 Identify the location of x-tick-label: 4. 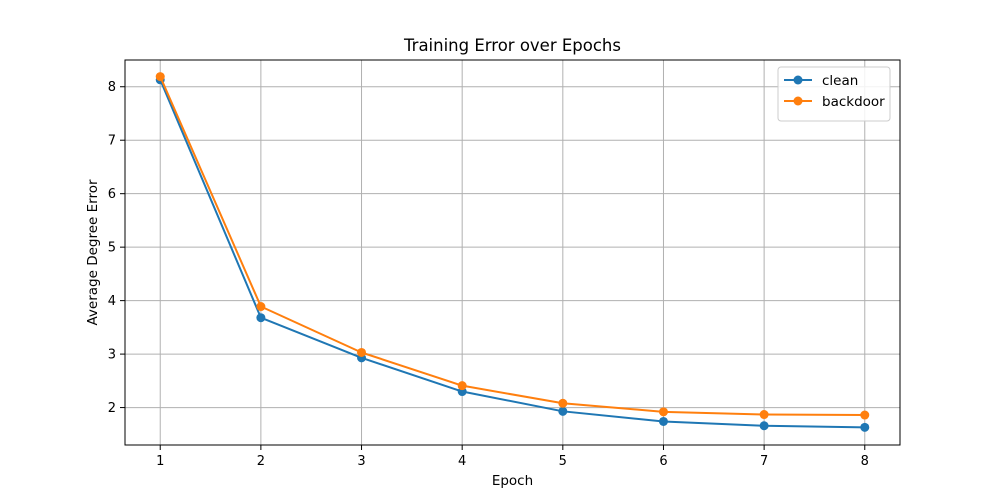
(462, 461).